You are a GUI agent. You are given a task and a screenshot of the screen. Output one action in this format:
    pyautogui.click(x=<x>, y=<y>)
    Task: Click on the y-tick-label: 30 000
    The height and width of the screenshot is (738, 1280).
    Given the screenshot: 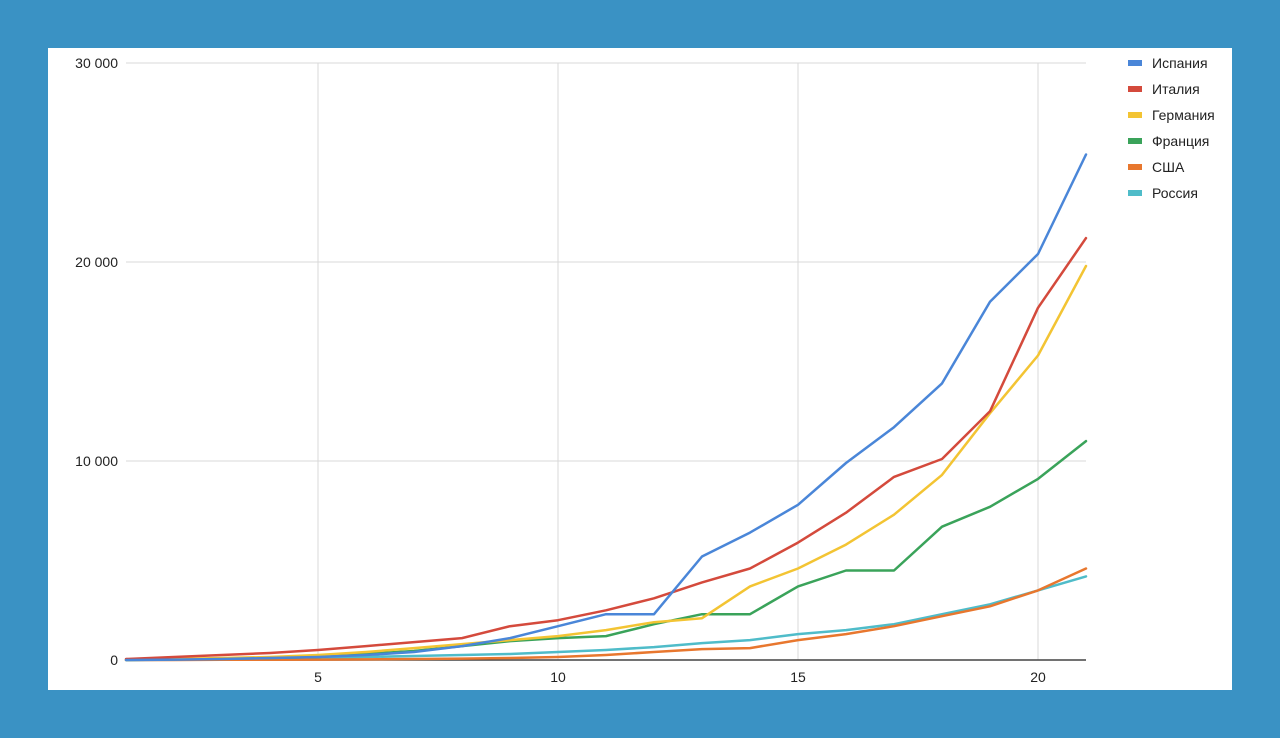 What is the action you would take?
    pyautogui.click(x=96, y=63)
    